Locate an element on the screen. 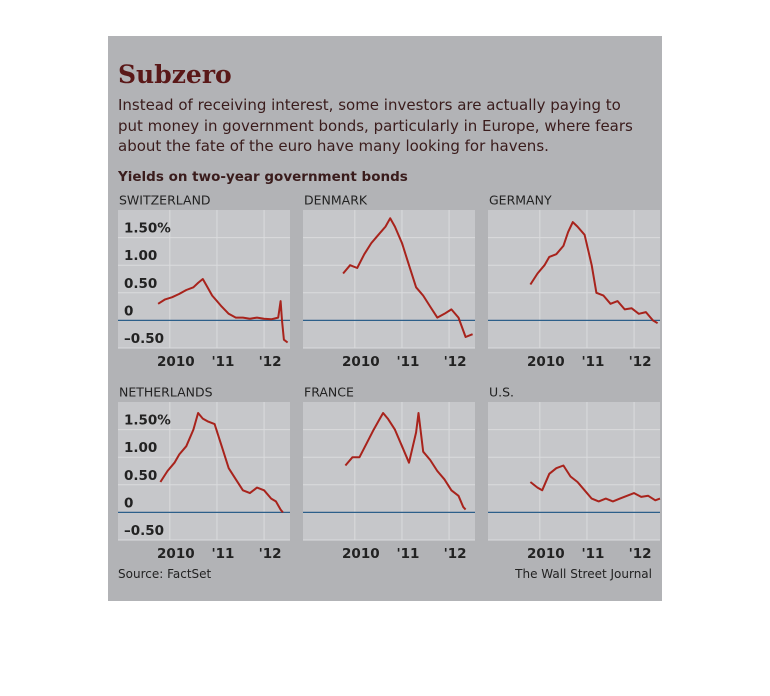  credit: The Wall Street Journal is located at coordinates (583, 574).